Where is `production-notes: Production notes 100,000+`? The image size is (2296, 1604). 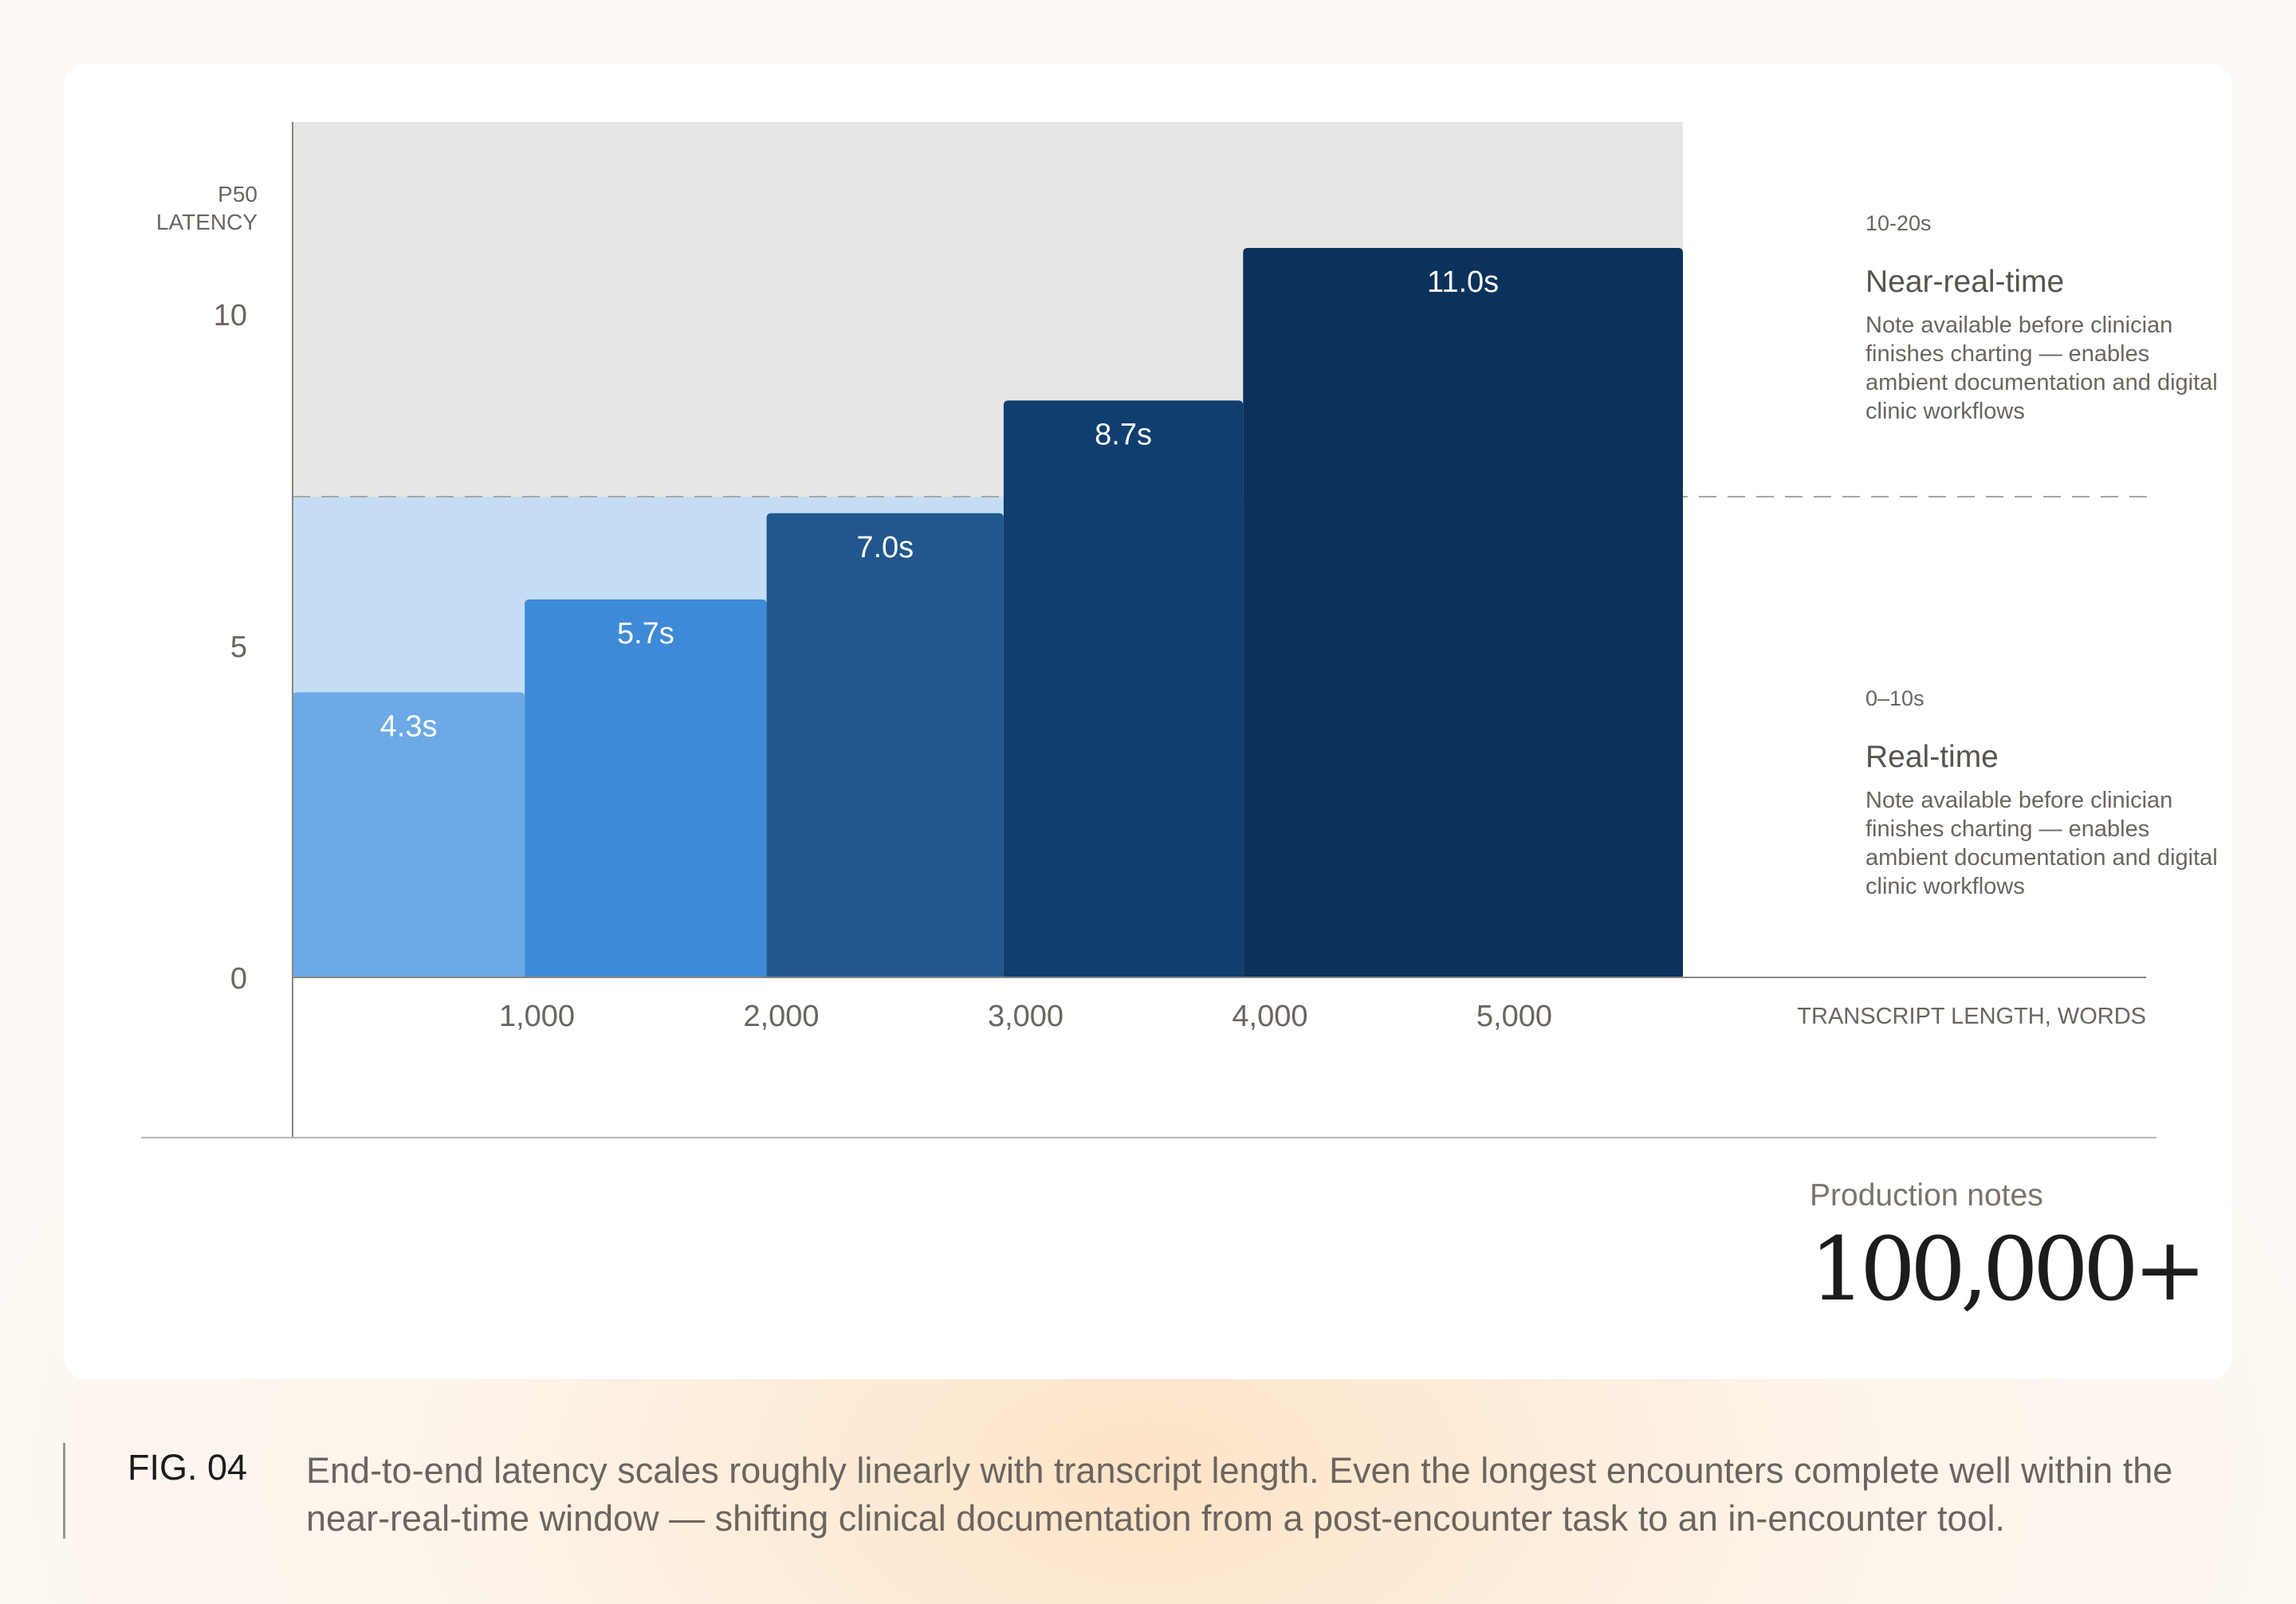 production-notes: Production notes 100,000+ is located at coordinates (2008, 1249).